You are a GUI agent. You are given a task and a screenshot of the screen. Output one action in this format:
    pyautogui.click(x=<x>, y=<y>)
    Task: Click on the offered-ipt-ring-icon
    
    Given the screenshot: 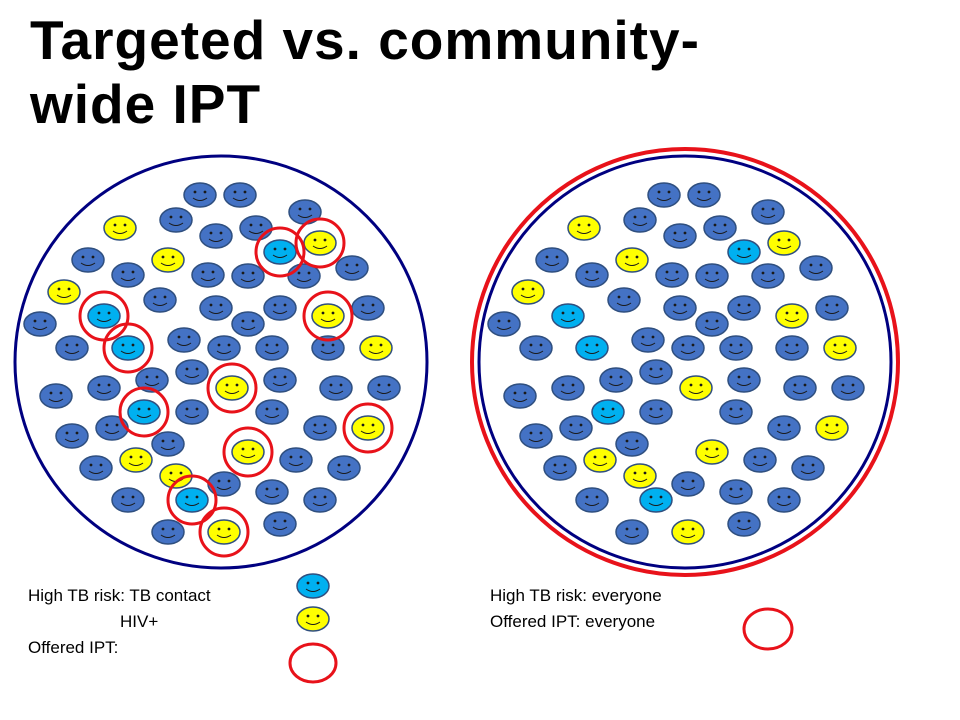 What is the action you would take?
    pyautogui.click(x=313, y=663)
    